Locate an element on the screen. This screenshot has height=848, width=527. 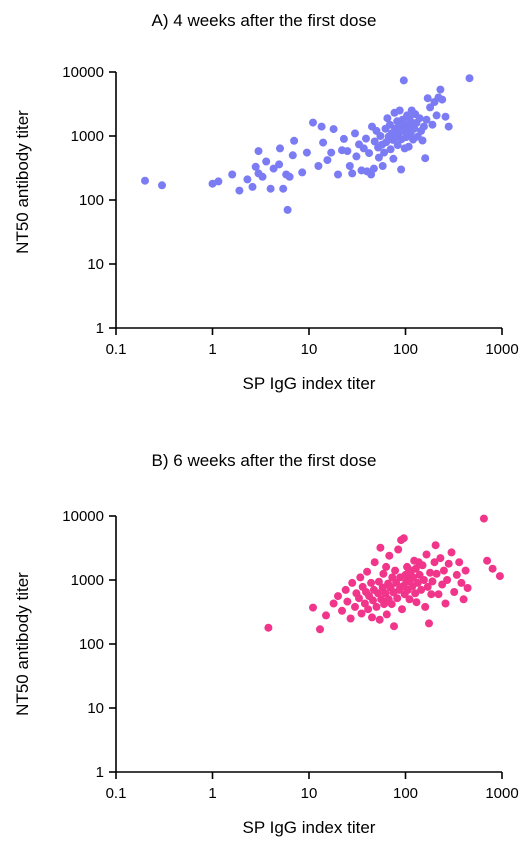
x-axis-label-b: SP IgG index titer is located at coordinates (309, 827).